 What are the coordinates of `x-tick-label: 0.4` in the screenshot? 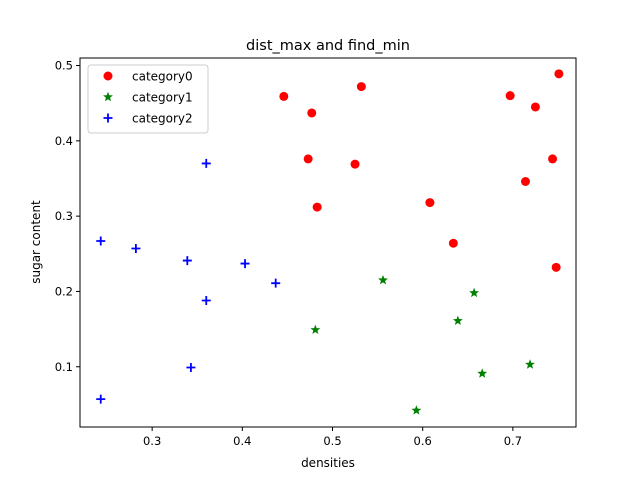 It's located at (242, 441).